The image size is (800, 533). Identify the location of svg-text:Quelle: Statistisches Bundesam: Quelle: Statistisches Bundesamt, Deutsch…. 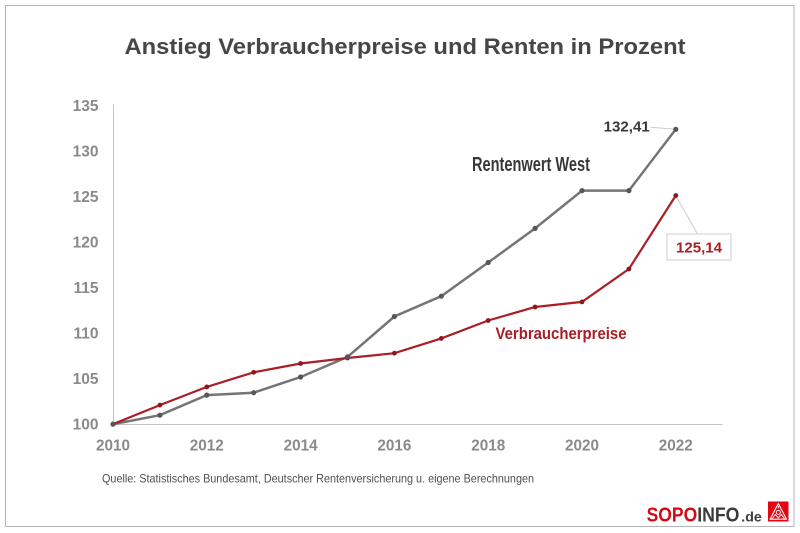
(318, 479).